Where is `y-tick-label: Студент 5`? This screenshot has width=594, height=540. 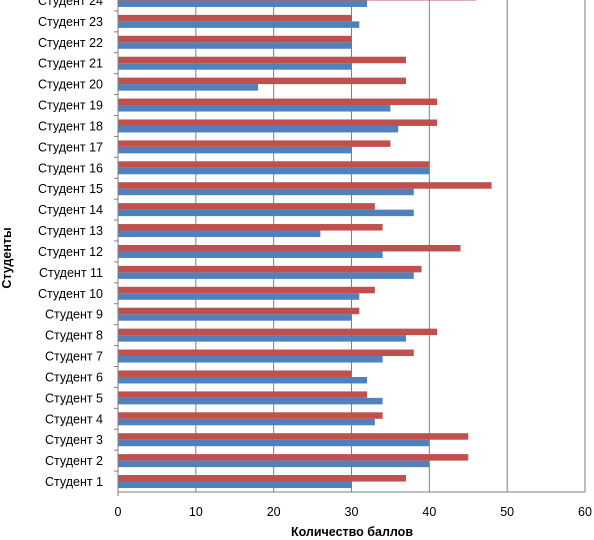 y-tick-label: Студент 5 is located at coordinates (74, 398).